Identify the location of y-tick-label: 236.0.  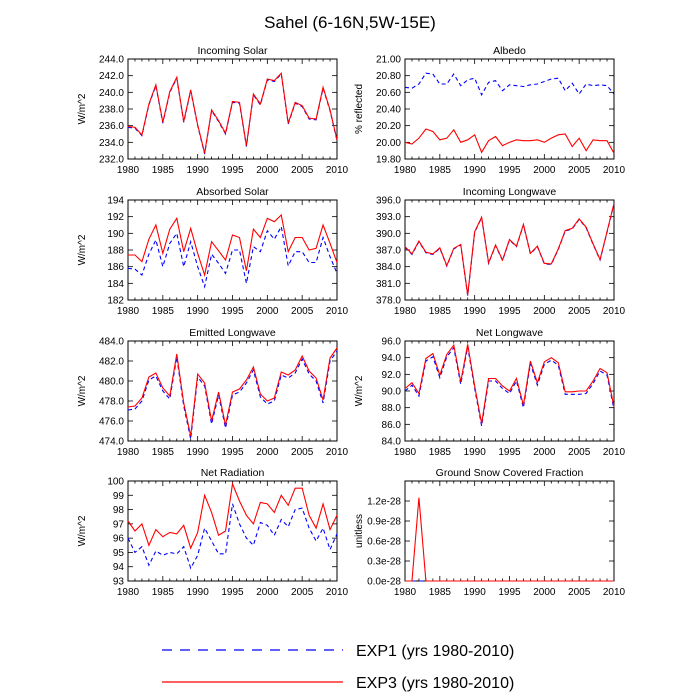
(111, 126).